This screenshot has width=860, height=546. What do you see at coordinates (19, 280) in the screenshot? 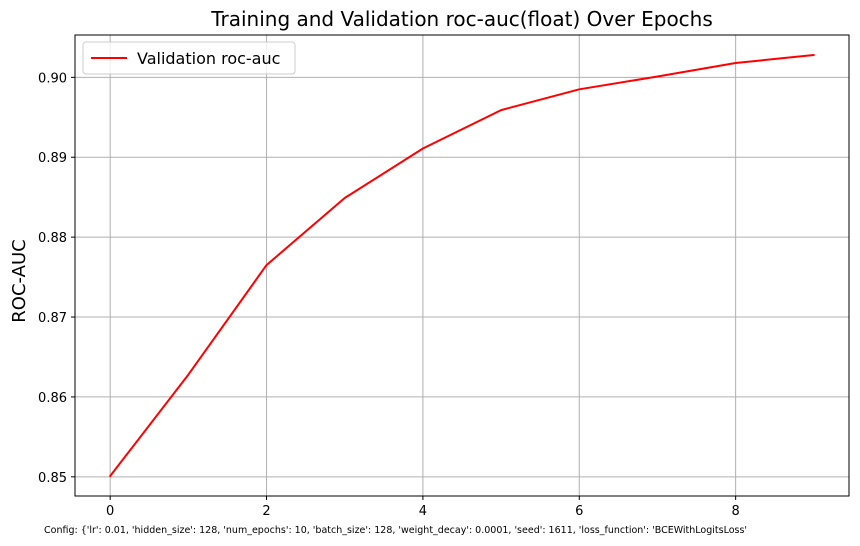
I see `y-axis-label: ROC-AUC` at bounding box center [19, 280].